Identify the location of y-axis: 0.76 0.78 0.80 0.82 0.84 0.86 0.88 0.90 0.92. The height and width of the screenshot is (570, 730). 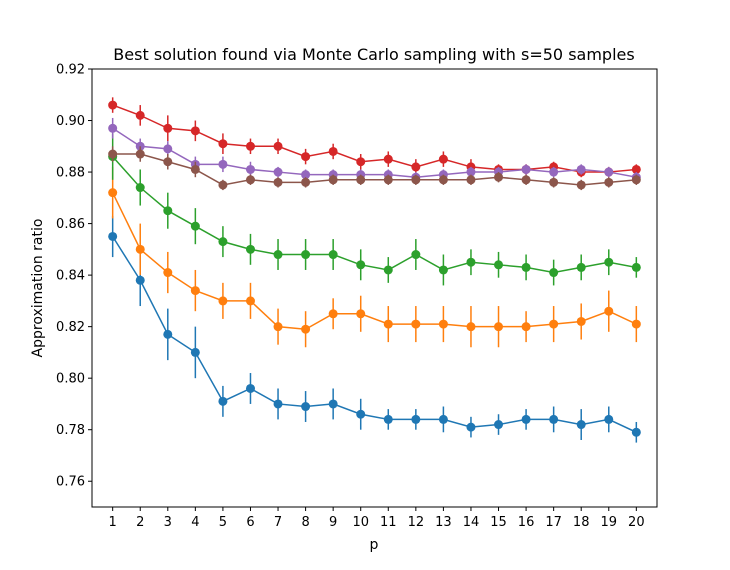
(74, 276).